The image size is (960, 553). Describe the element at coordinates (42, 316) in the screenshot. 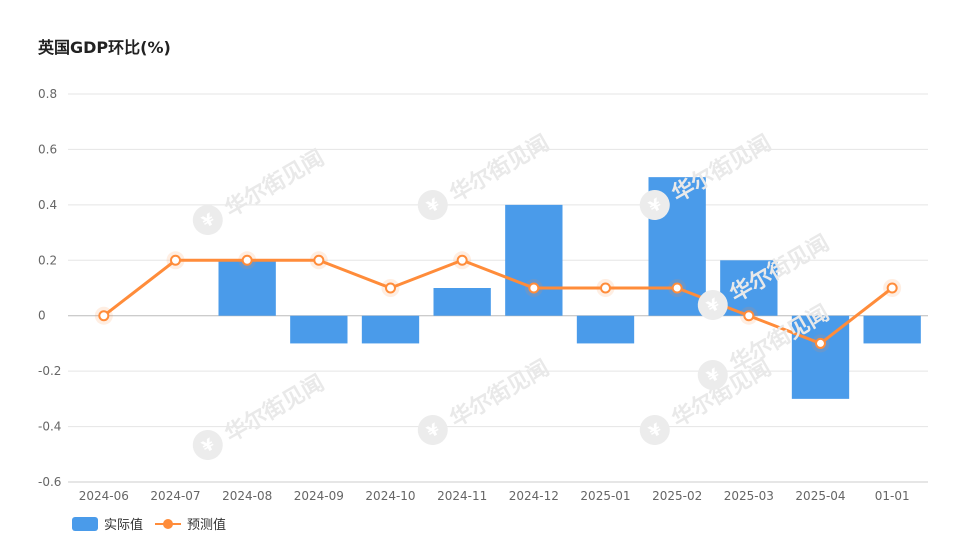

I see `y-tick-label: 0` at that location.